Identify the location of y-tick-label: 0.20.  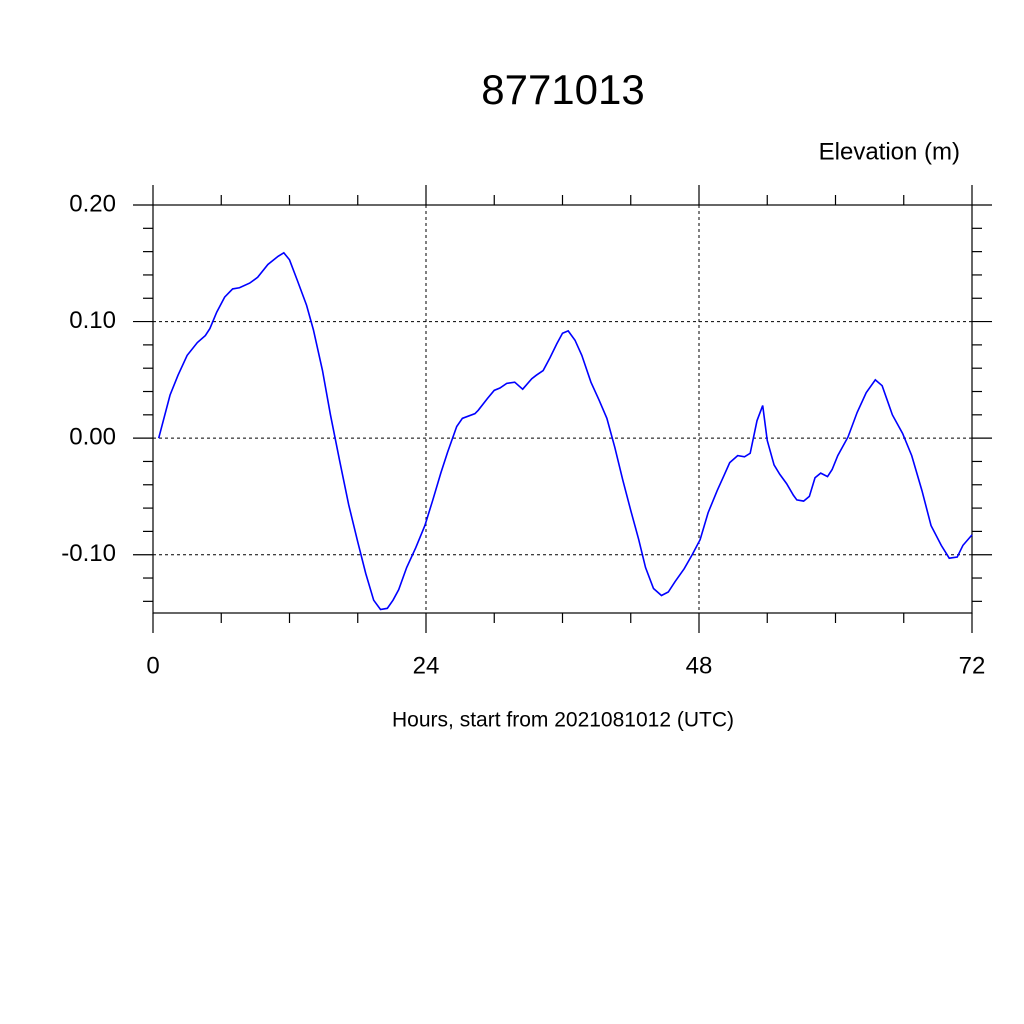
(92, 203).